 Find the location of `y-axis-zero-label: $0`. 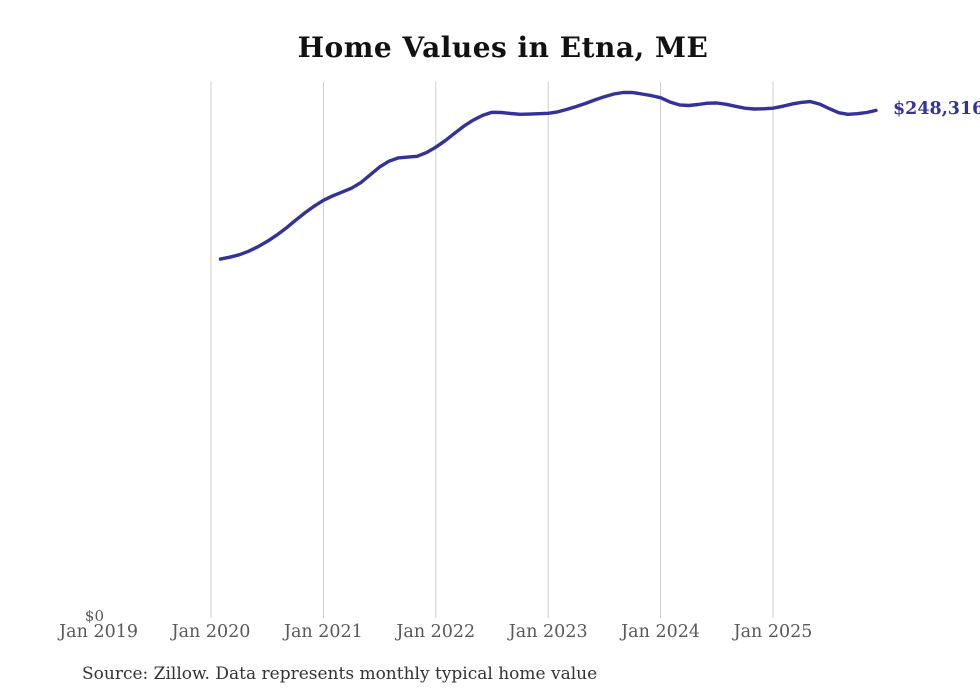

y-axis-zero-label: $0 is located at coordinates (94, 616).